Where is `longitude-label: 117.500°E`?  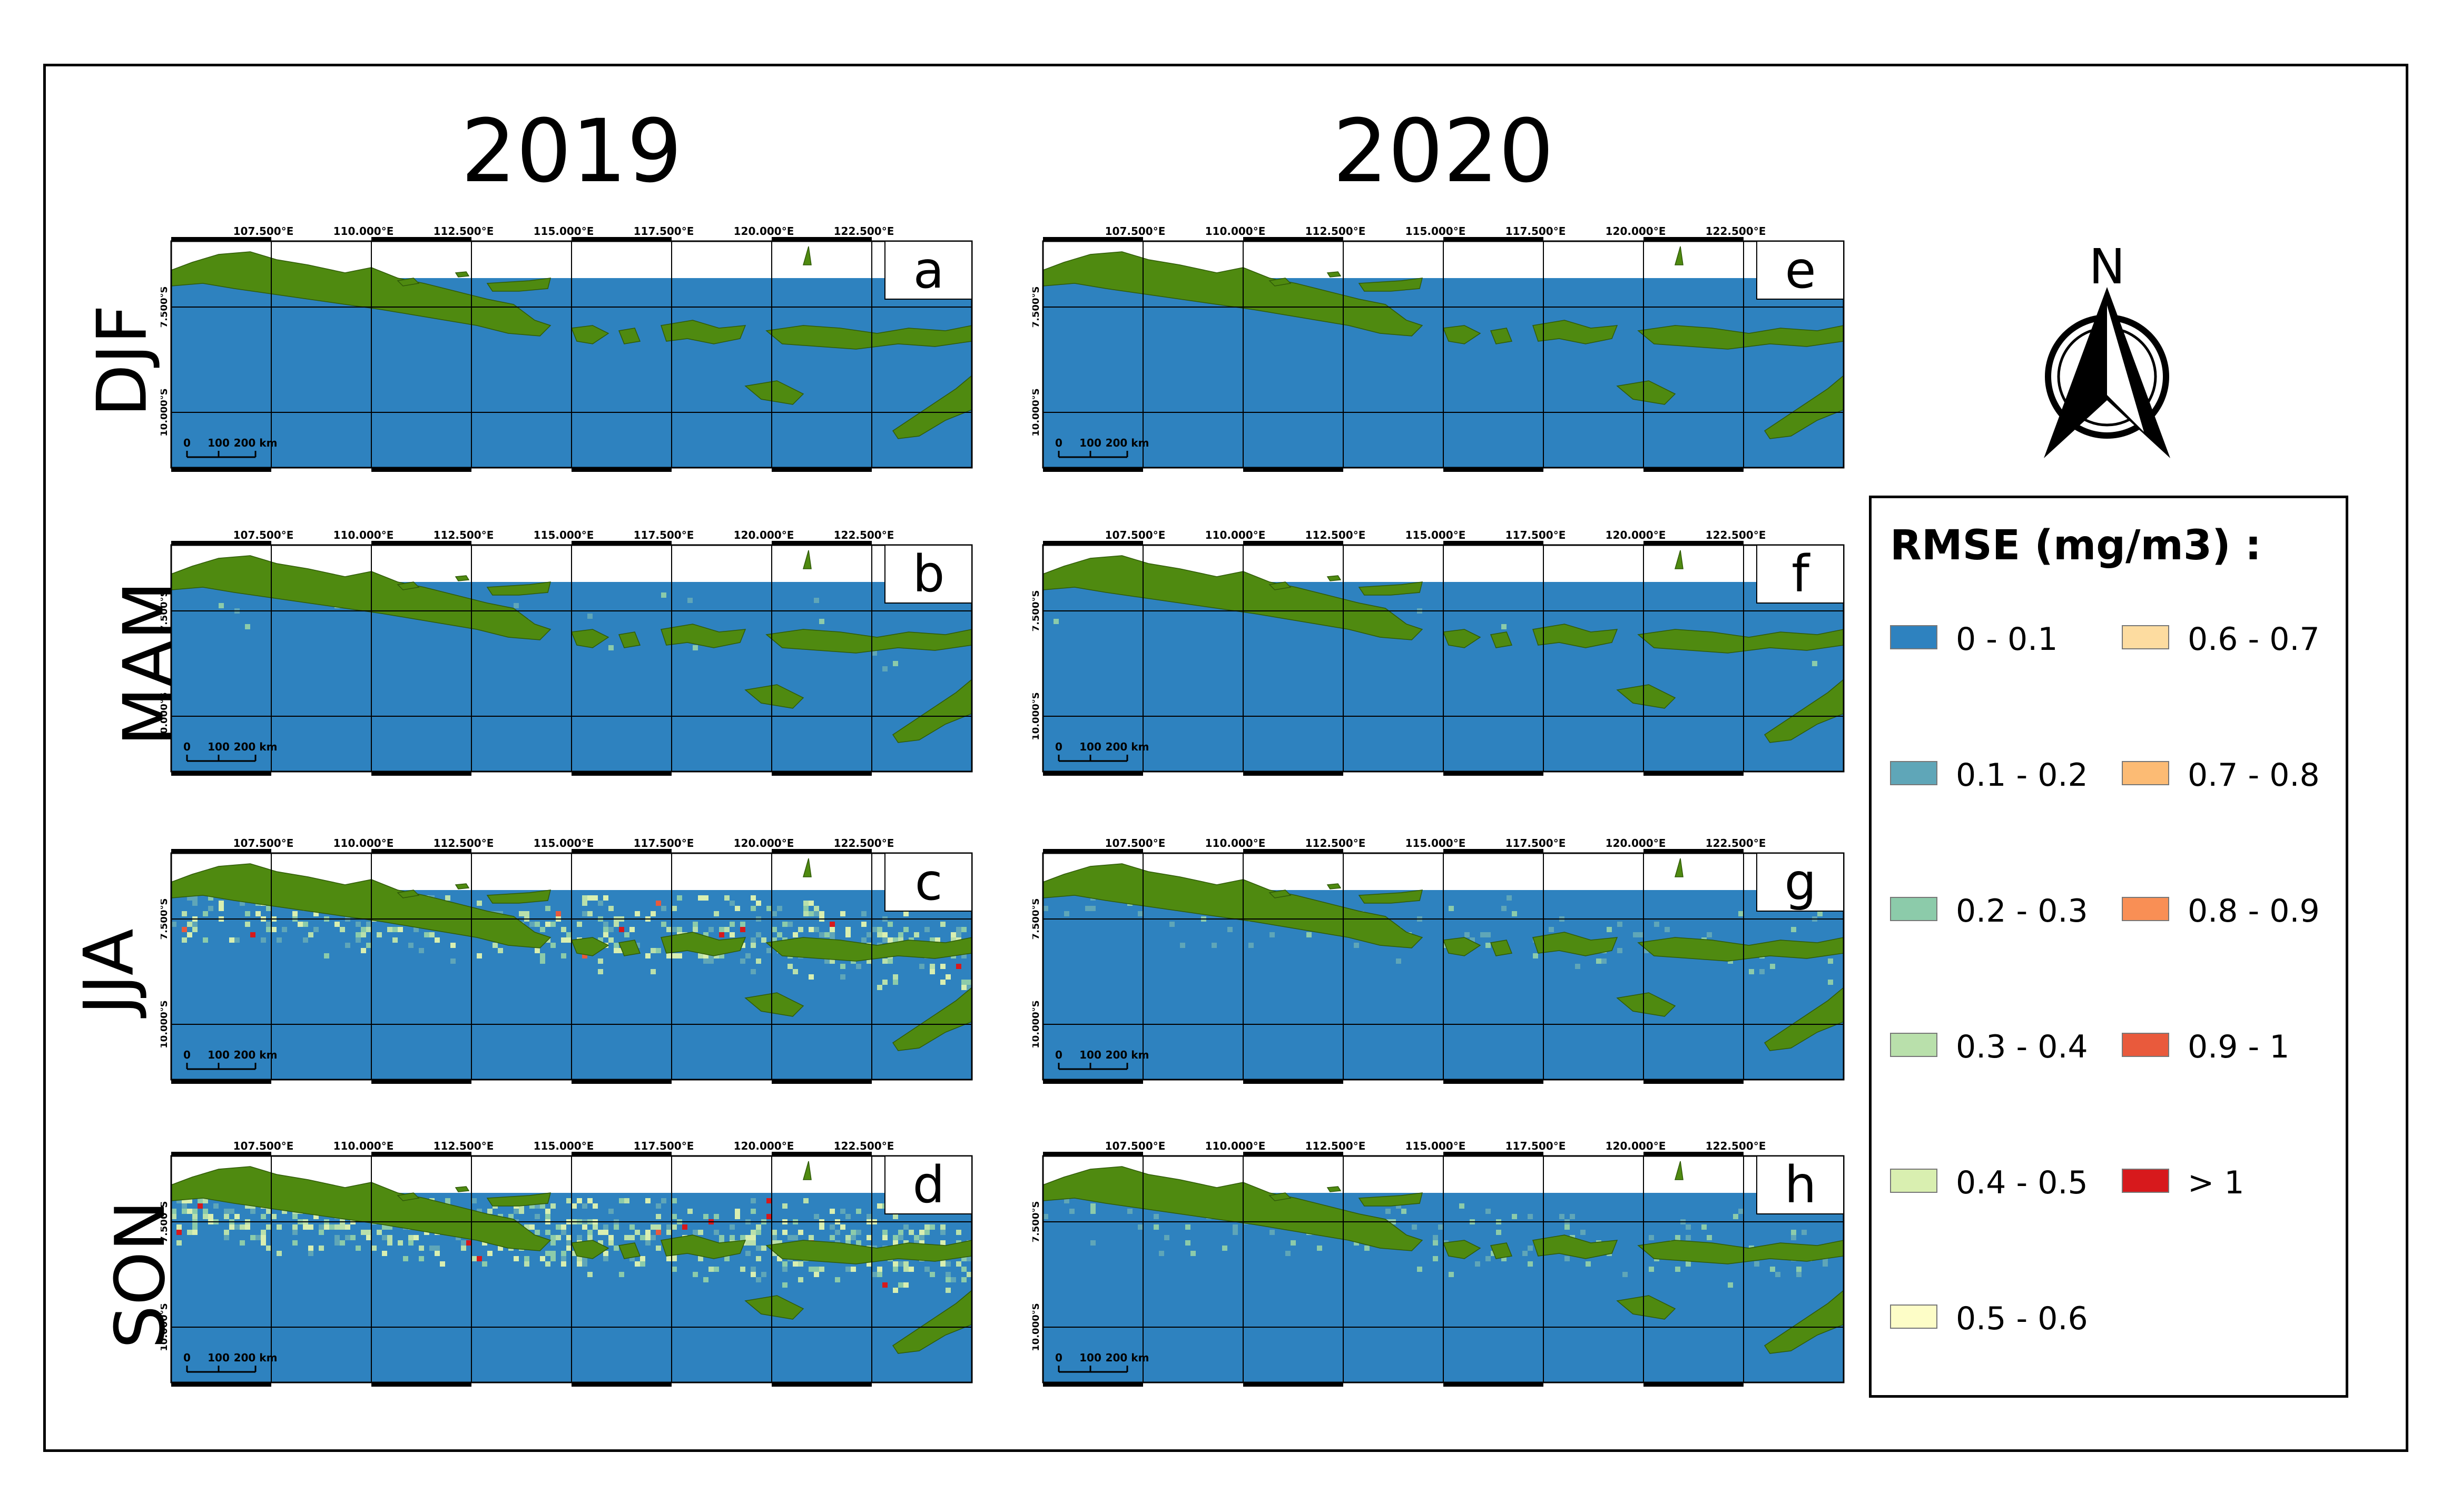 longitude-label: 117.500°E is located at coordinates (1536, 231).